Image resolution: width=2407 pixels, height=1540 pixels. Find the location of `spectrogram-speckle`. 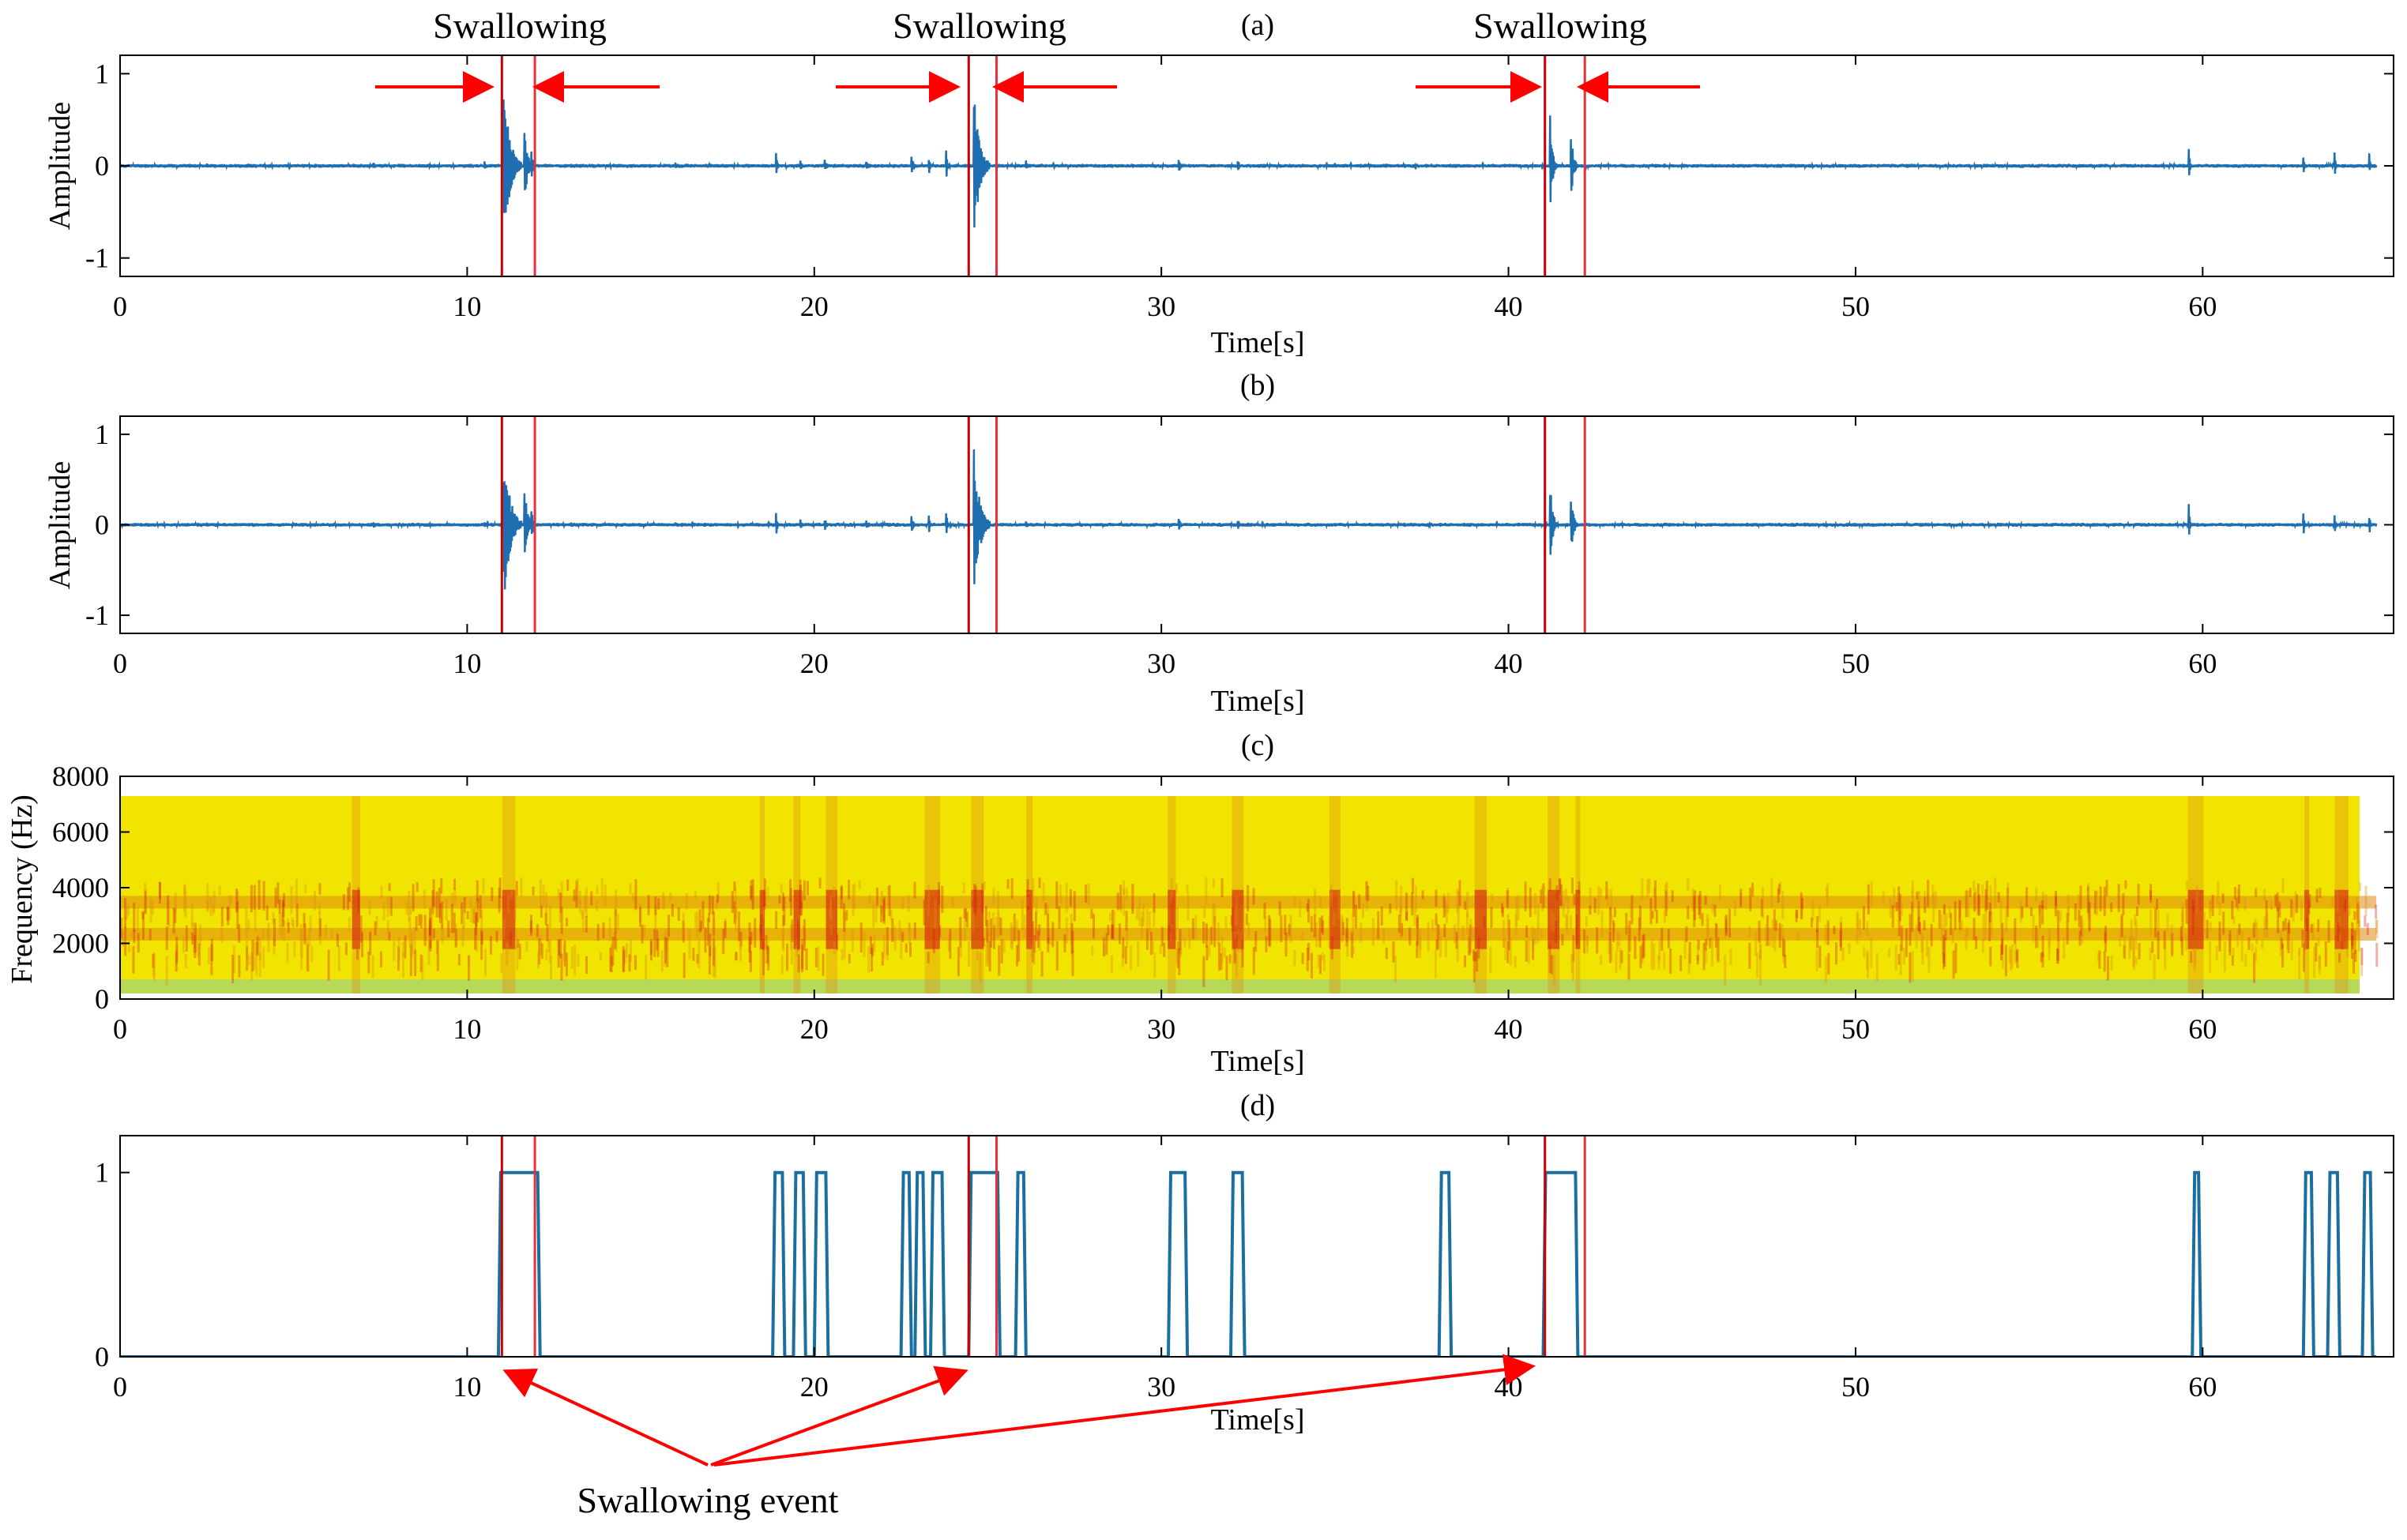

spectrogram-speckle is located at coordinates (1250, 932).